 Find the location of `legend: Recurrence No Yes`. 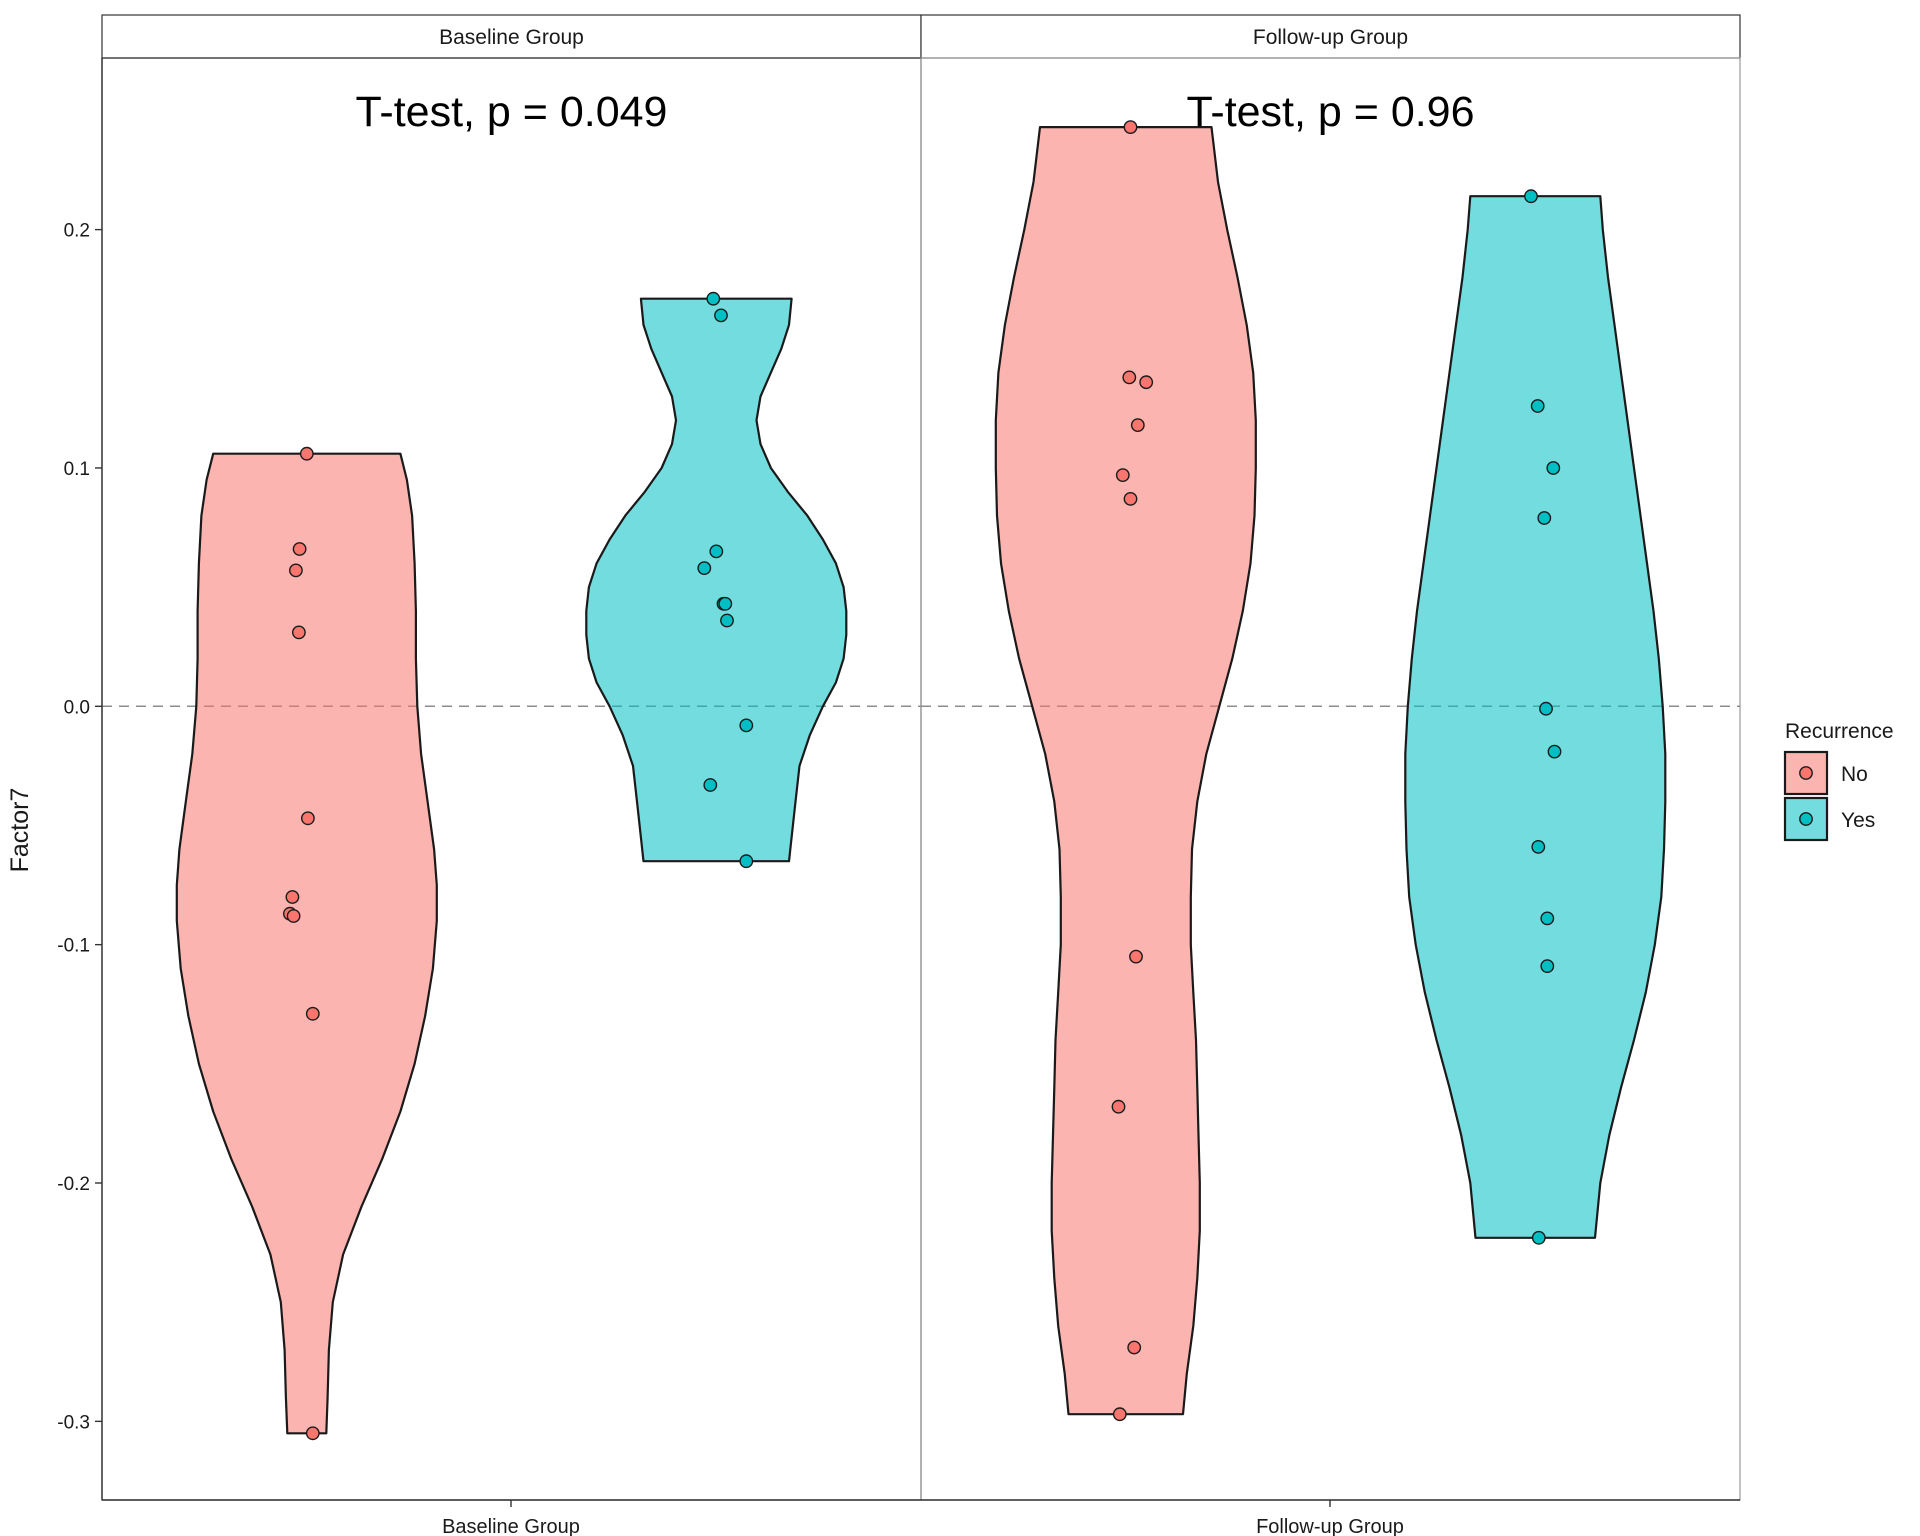

legend: Recurrence No Yes is located at coordinates (1838, 781).